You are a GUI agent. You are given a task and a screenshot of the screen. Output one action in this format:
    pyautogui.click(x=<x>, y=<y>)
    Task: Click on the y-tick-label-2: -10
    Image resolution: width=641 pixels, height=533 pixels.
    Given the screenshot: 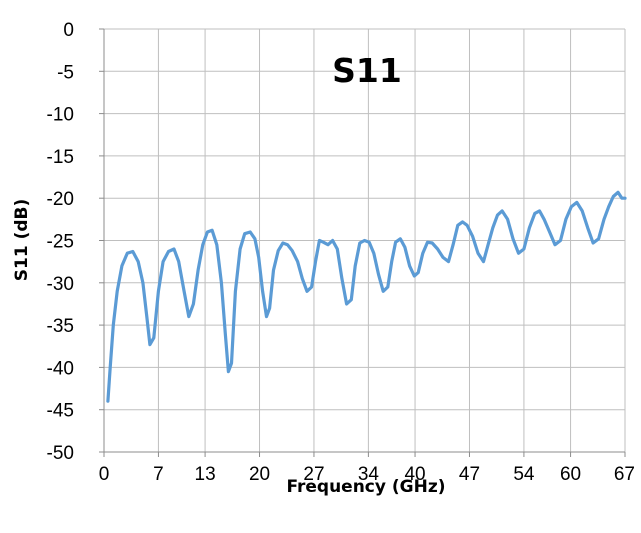 What is the action you would take?
    pyautogui.click(x=60, y=115)
    